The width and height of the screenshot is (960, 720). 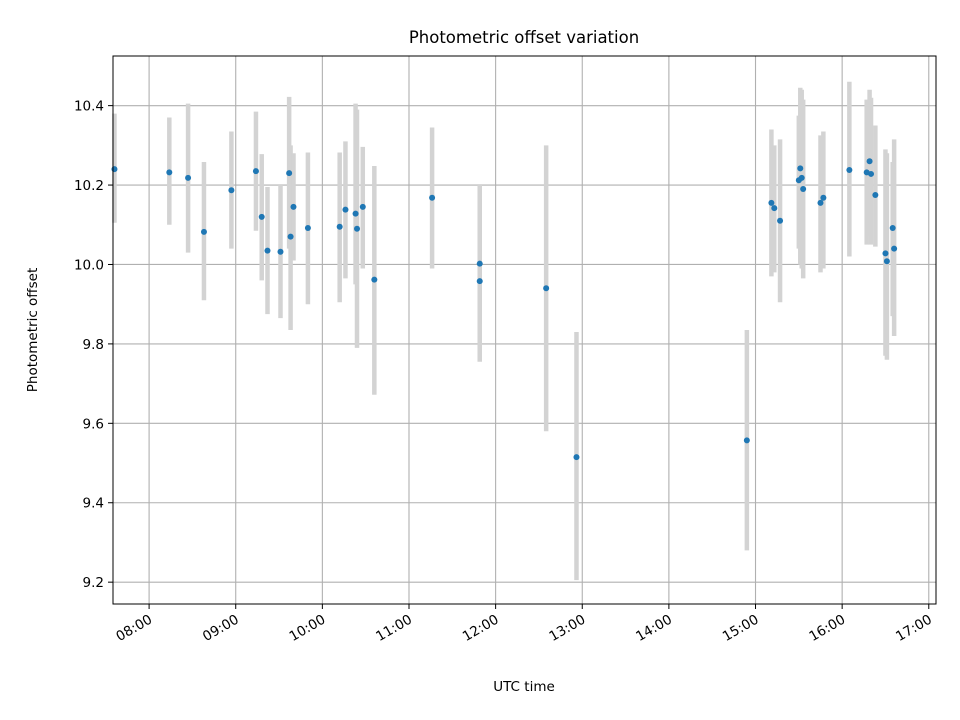 I want to click on x-tick-label: 08:00, so click(x=134, y=628).